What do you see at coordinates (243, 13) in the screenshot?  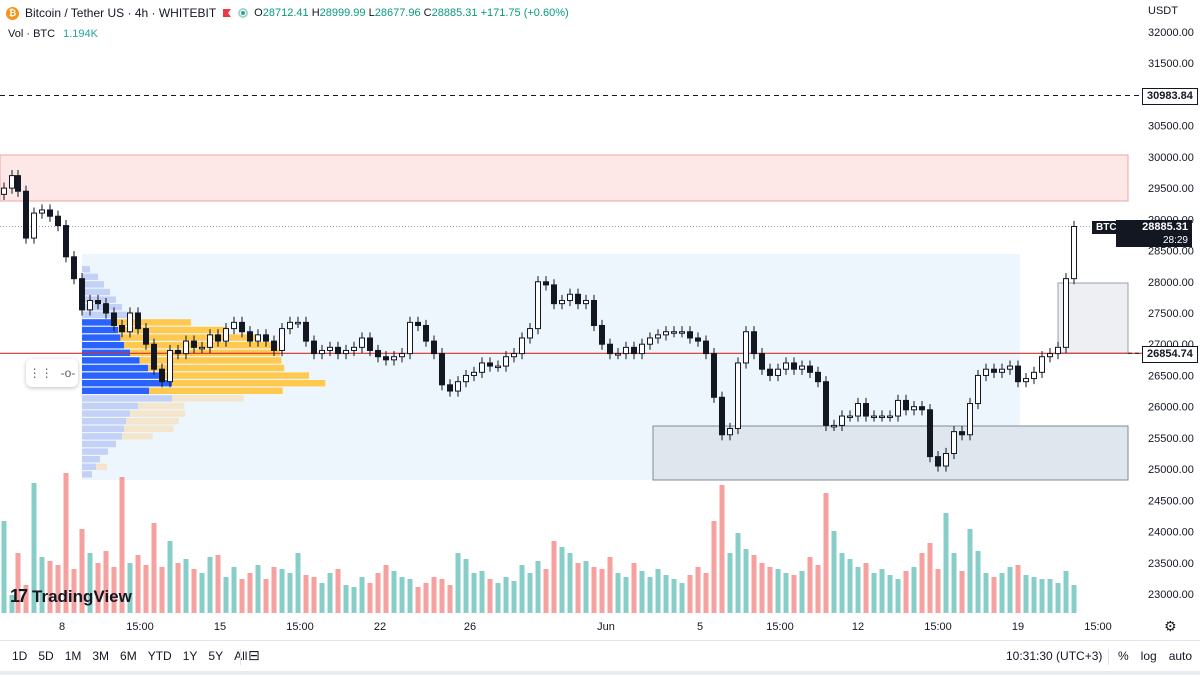 I see `market-status-icon` at bounding box center [243, 13].